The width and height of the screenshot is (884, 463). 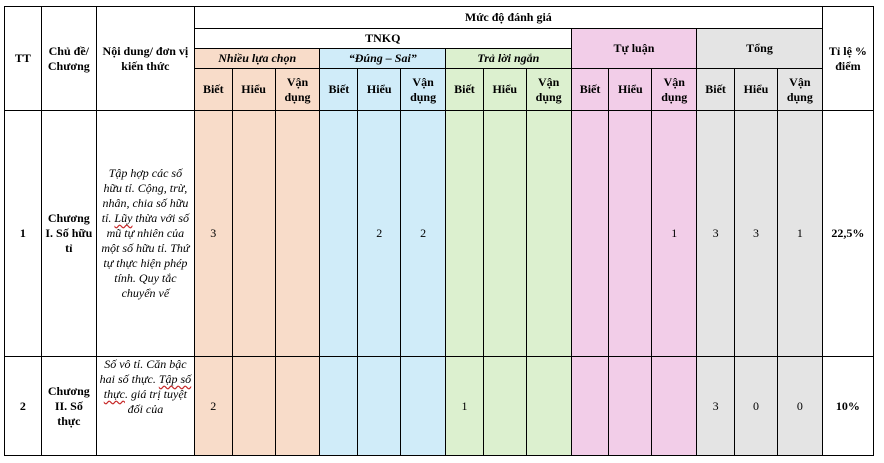 I want to click on header-noi-dung: Nội dung/ đơn vị kiến thức, so click(x=145, y=58).